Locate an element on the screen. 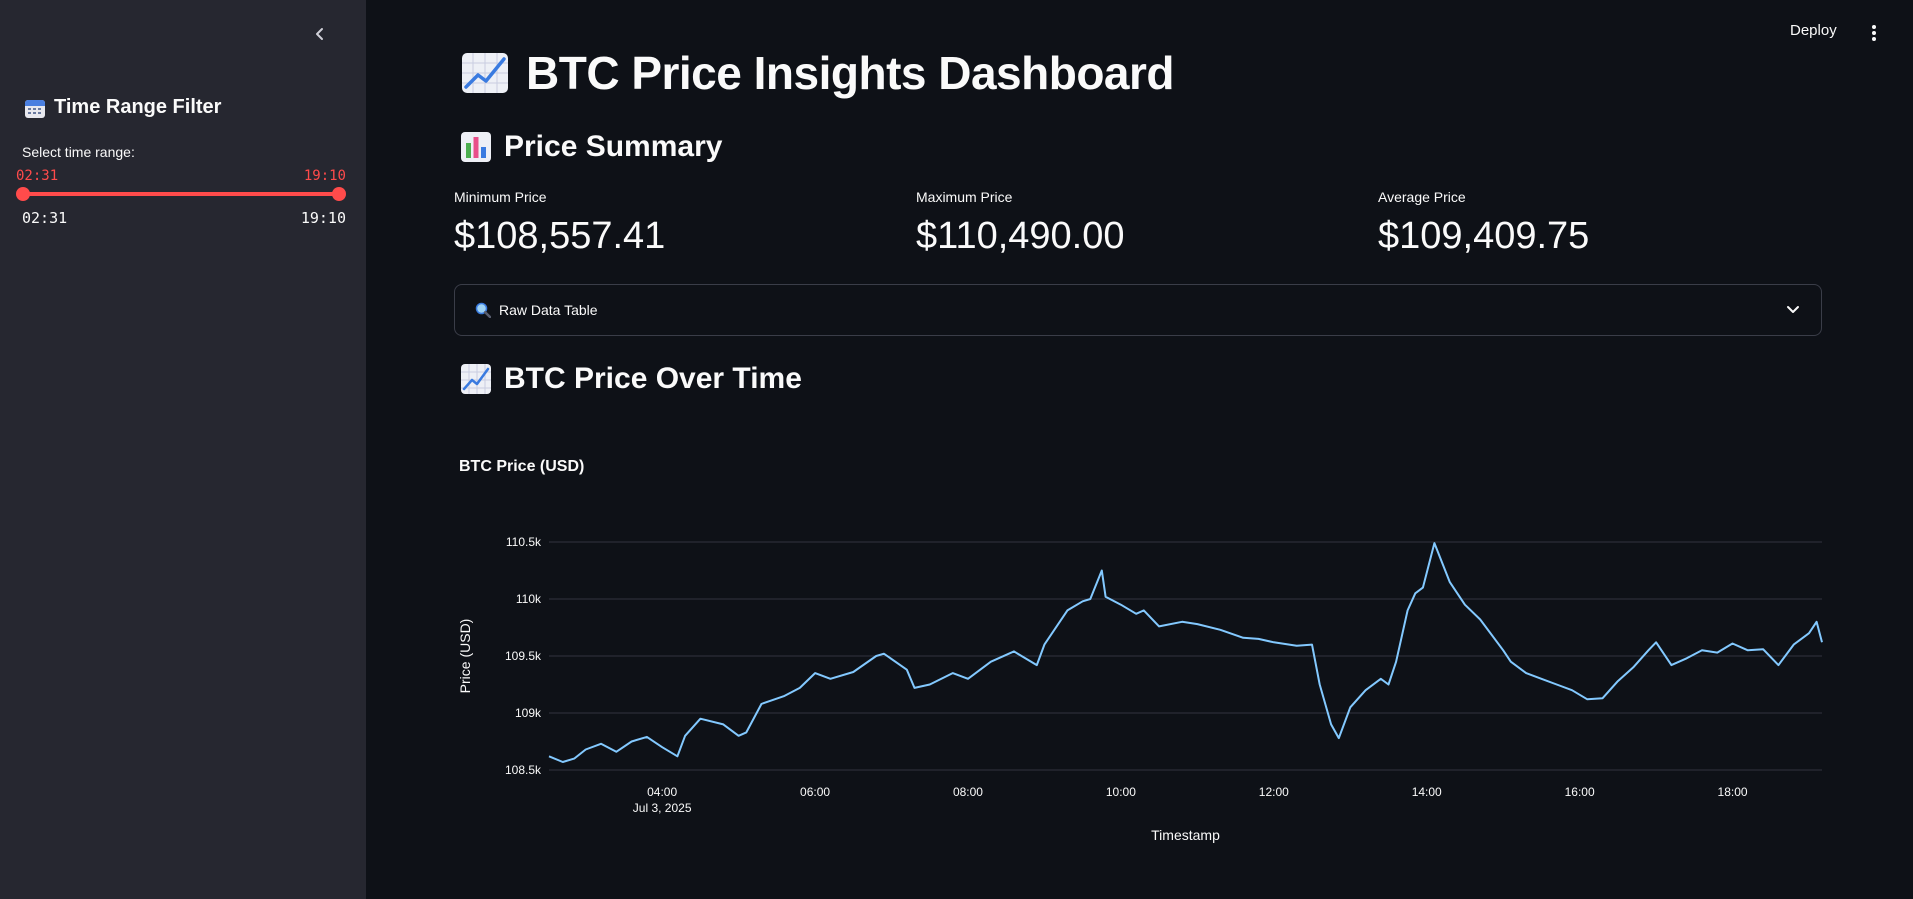 The height and width of the screenshot is (899, 1913). raw-data-table-expander: Raw Data Table is located at coordinates (1138, 310).